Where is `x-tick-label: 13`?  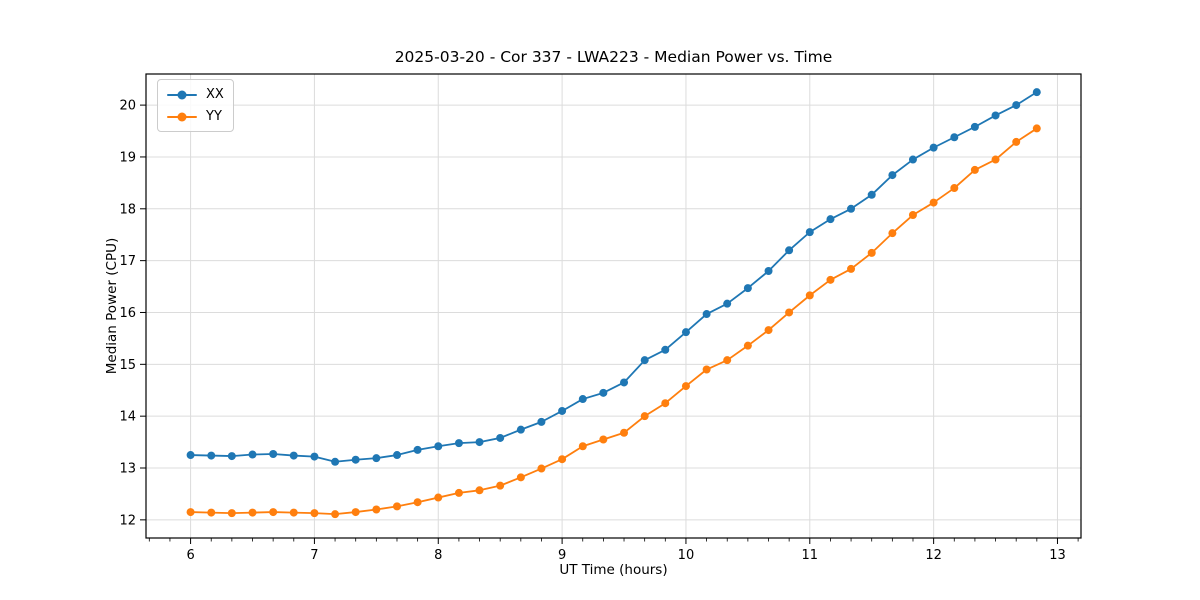 x-tick-label: 13 is located at coordinates (1057, 555).